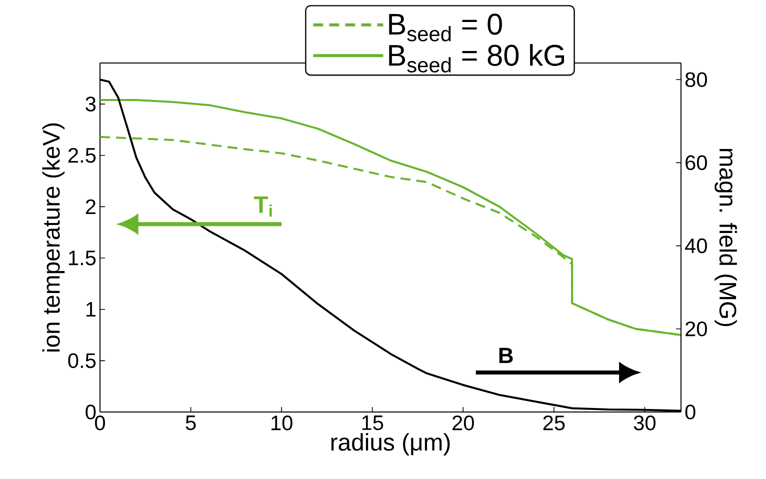 The image size is (766, 479). I want to click on y-tick-label: 0, so click(91, 412).